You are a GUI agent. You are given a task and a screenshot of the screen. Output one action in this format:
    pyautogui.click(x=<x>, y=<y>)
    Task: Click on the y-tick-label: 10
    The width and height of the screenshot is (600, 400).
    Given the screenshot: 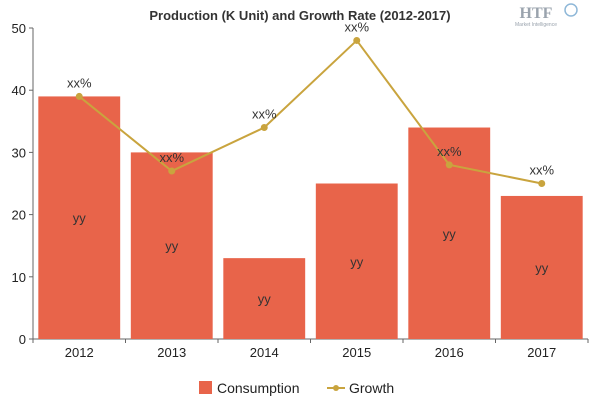 What is the action you would take?
    pyautogui.click(x=19, y=277)
    